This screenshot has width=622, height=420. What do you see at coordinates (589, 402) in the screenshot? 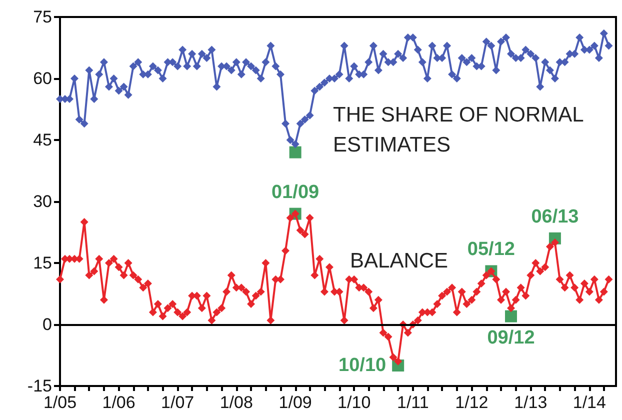
I see `x-tick-label: 1/14` at bounding box center [589, 402].